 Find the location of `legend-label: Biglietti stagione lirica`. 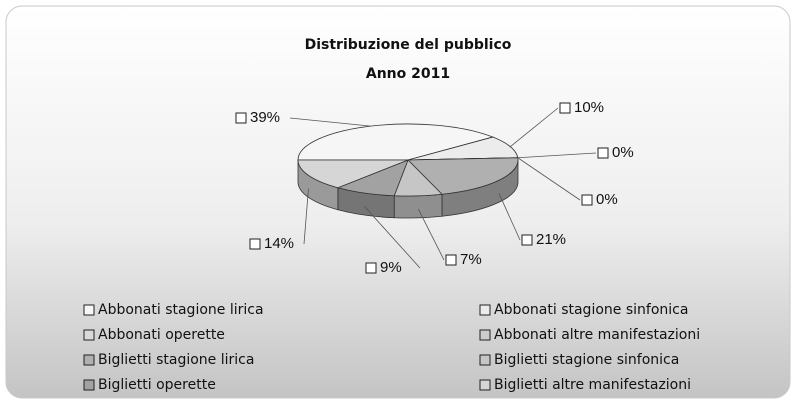

legend-label: Biglietti stagione lirica is located at coordinates (176, 360).